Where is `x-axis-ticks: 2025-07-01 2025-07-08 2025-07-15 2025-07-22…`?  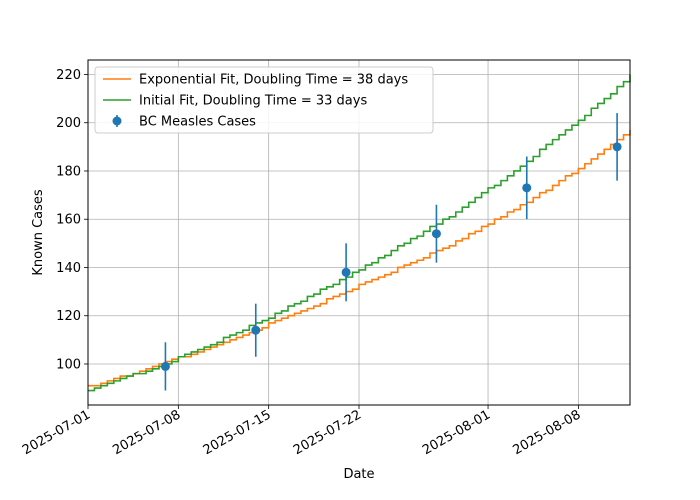 x-axis-ticks: 2025-07-01 2025-07-08 2025-07-15 2025-07-22… is located at coordinates (301, 431).